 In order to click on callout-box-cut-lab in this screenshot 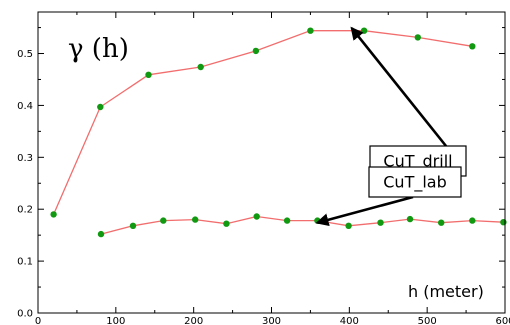, I will do `click(415, 182)`.